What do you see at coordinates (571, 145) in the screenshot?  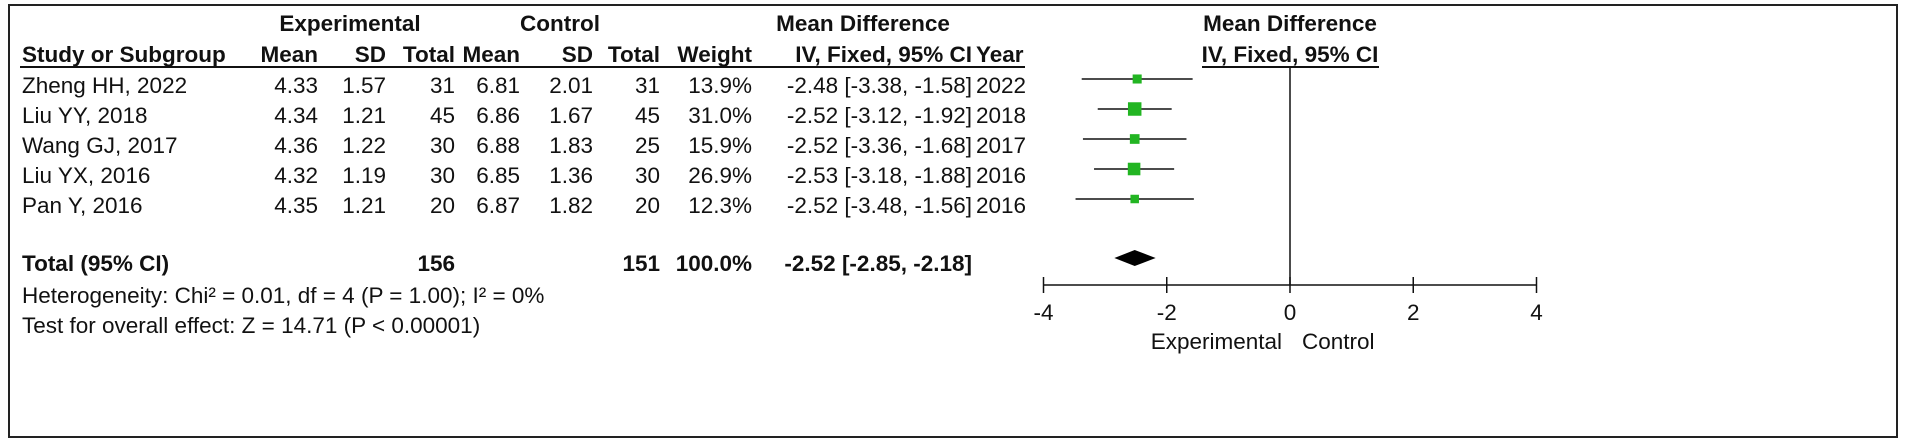 I see `ctrl-sd: 1.83` at bounding box center [571, 145].